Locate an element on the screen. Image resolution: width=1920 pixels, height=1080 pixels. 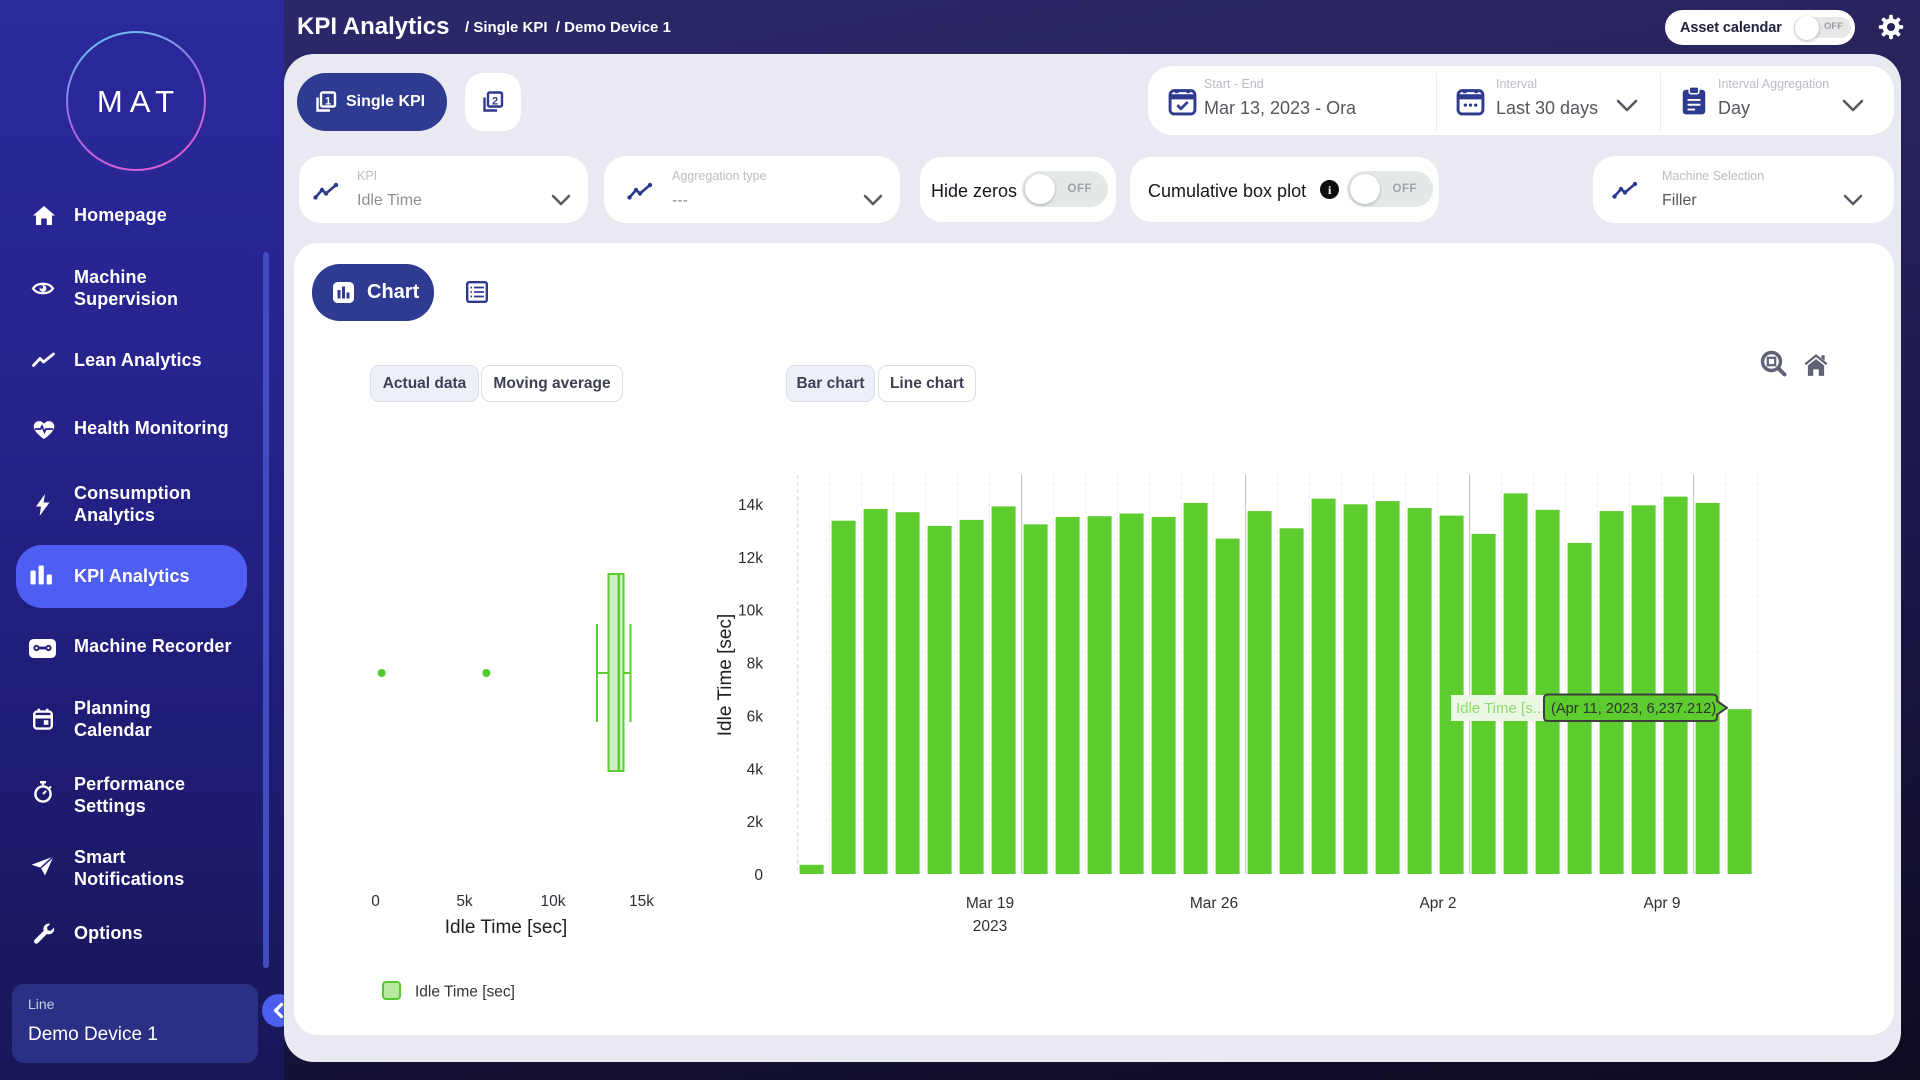
svg-text: 2 is located at coordinates (495, 102).